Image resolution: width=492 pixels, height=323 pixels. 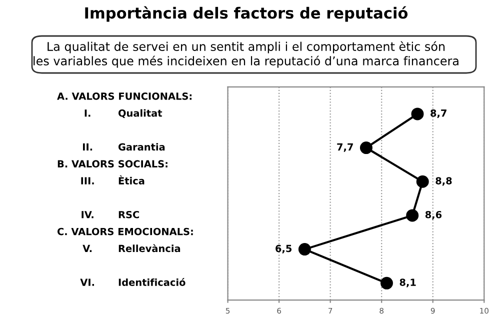 What do you see at coordinates (433, 215) in the screenshot?
I see `data-label: 8,6` at bounding box center [433, 215].